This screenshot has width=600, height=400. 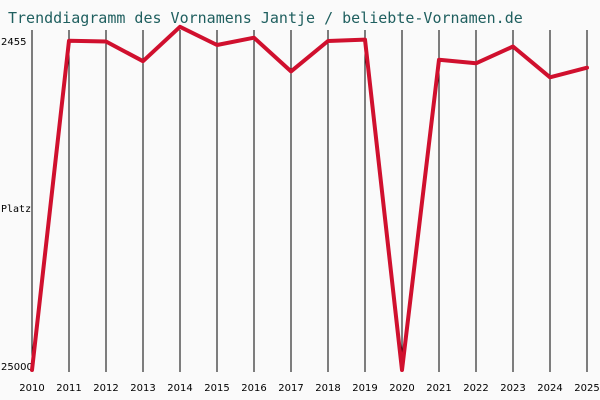 What do you see at coordinates (438, 388) in the screenshot?
I see `x-tick-label: 2021` at bounding box center [438, 388].